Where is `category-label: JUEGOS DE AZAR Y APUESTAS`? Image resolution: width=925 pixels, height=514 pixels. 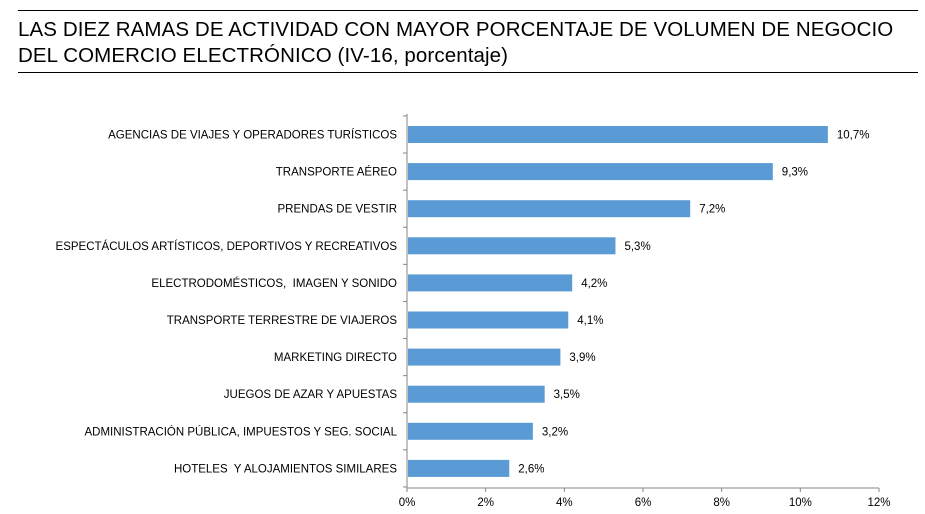 category-label: JUEGOS DE AZAR Y APUESTAS is located at coordinates (311, 395).